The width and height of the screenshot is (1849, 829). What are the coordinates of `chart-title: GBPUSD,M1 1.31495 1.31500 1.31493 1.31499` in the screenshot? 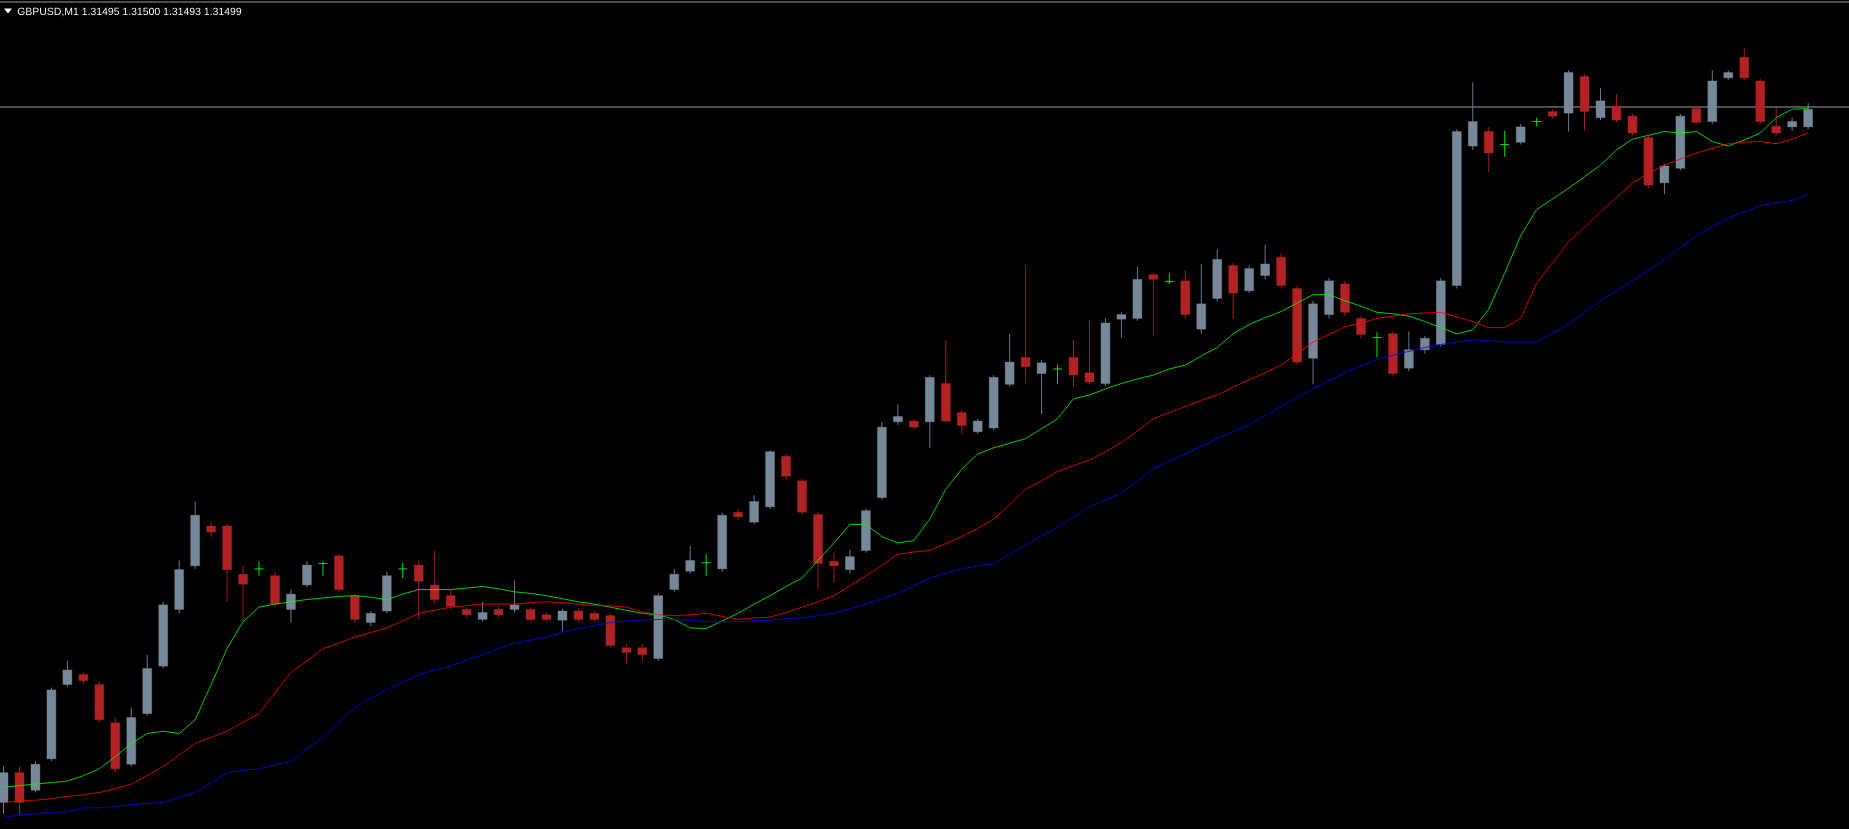 It's located at (129, 12).